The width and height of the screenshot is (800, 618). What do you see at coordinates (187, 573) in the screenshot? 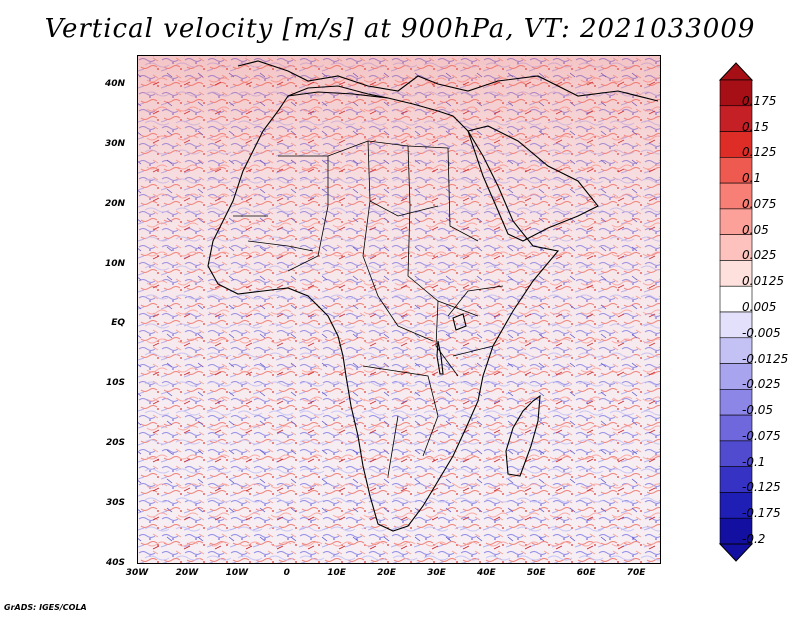
I see `lon-tick-label: 20W` at bounding box center [187, 573].